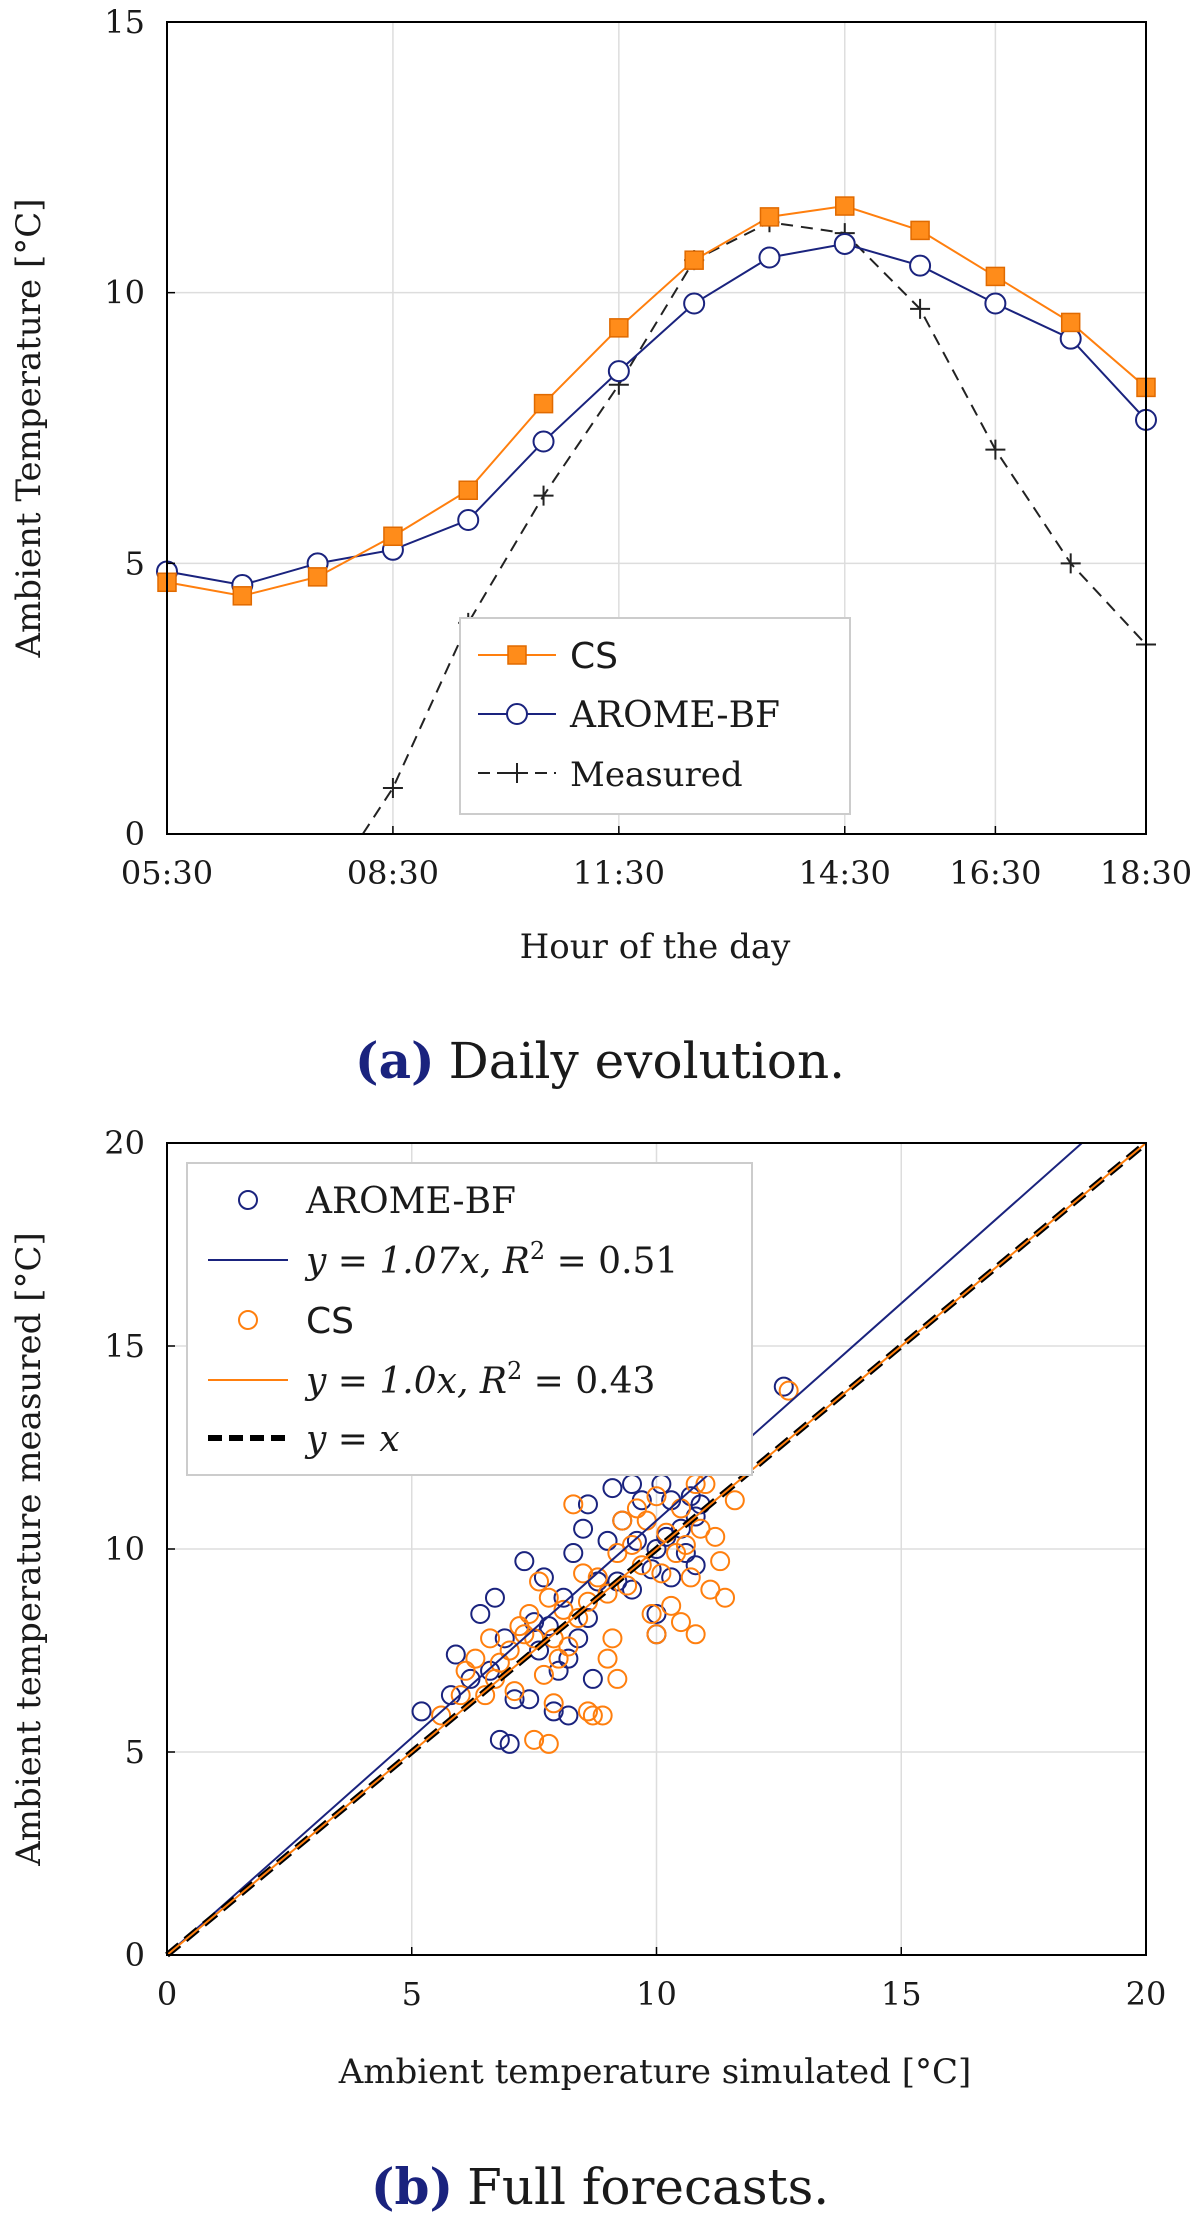 The image size is (1200, 2233). Describe the element at coordinates (656, 414) in the screenshot. I see `series-arome-line` at that location.